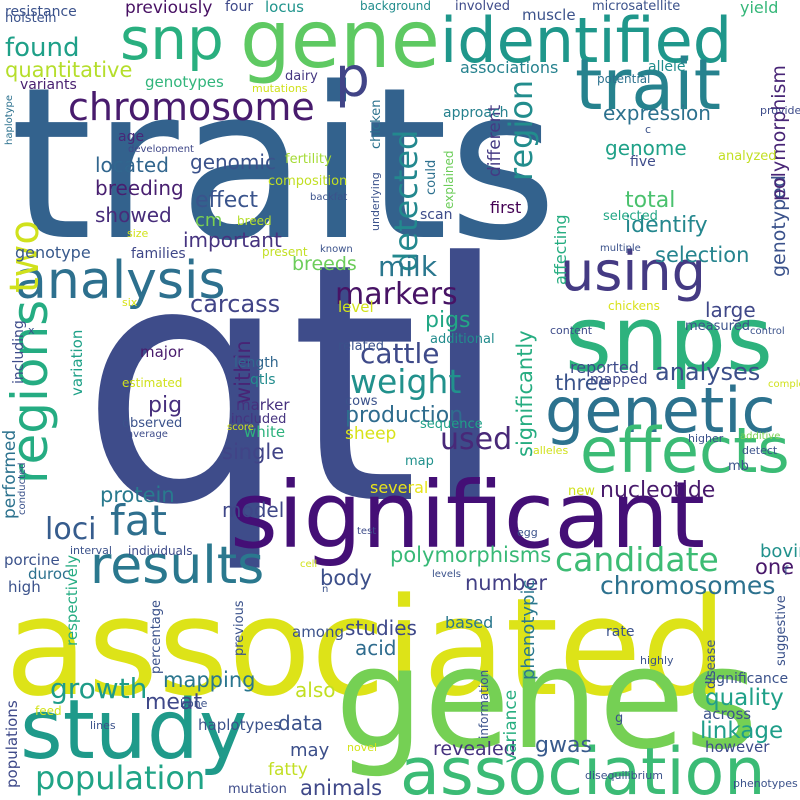  Describe the element at coordinates (381, 628) in the screenshot. I see `word-studies: studies` at that location.